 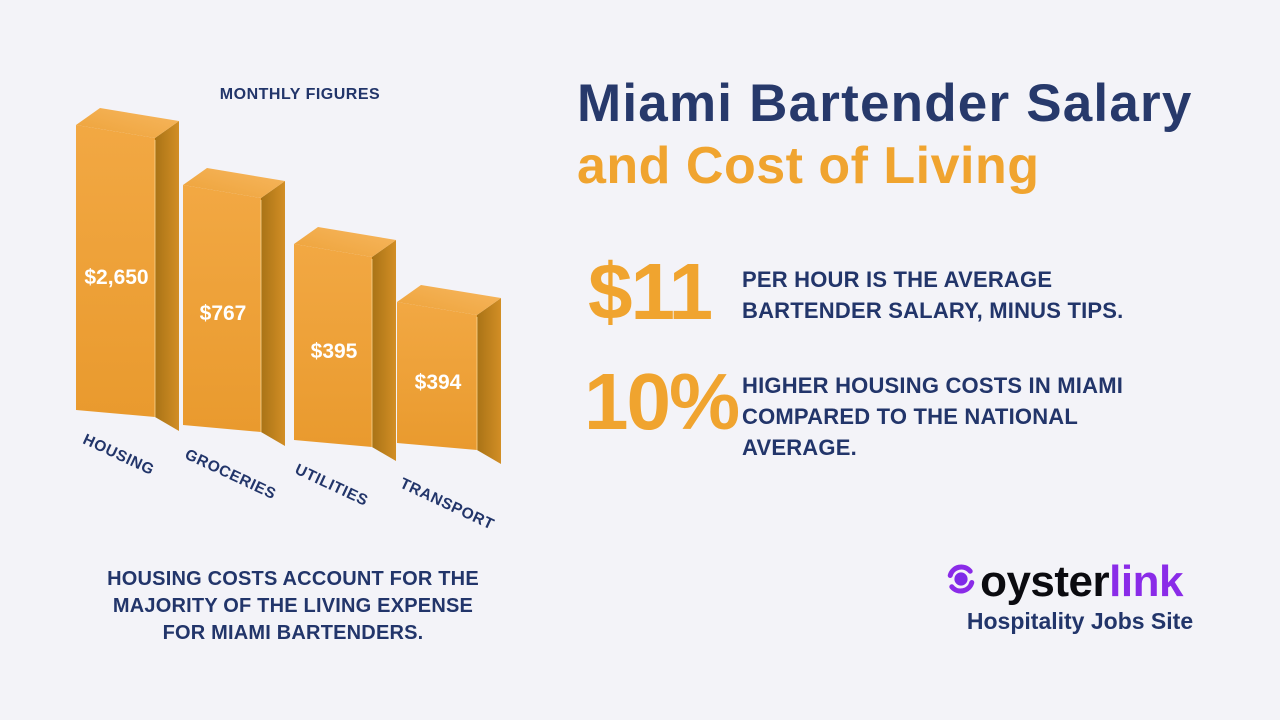 What do you see at coordinates (1146, 581) in the screenshot?
I see `logo-word-link: link` at bounding box center [1146, 581].